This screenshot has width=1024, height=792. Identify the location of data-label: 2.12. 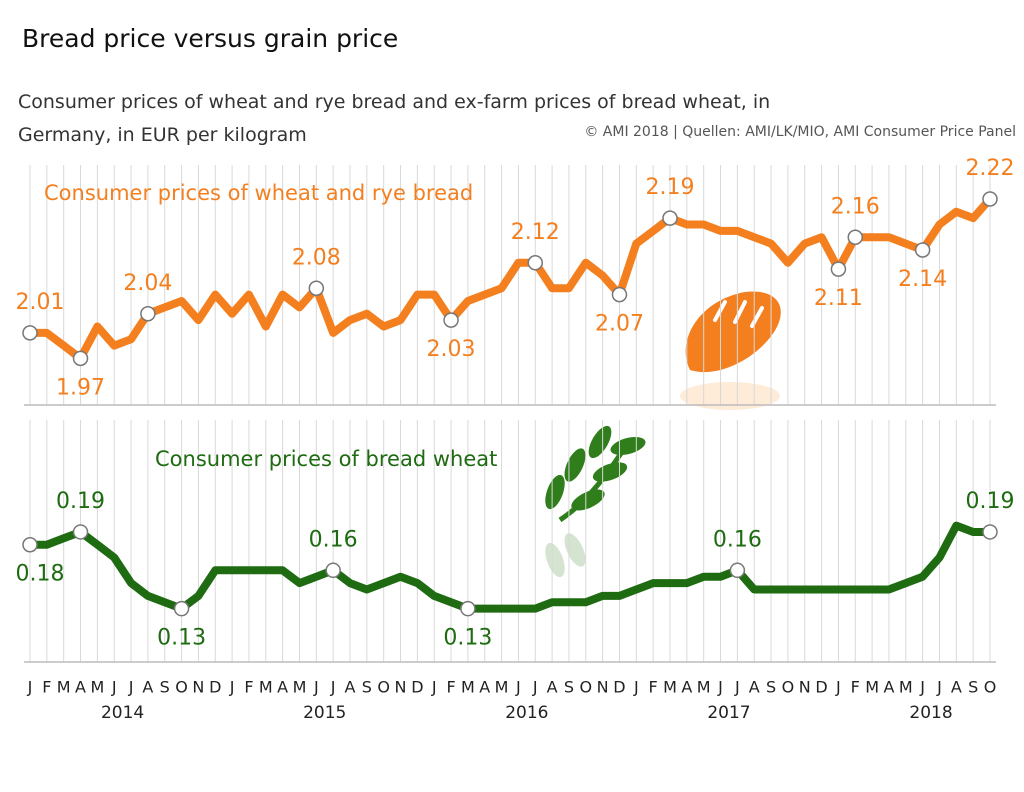
(535, 232).